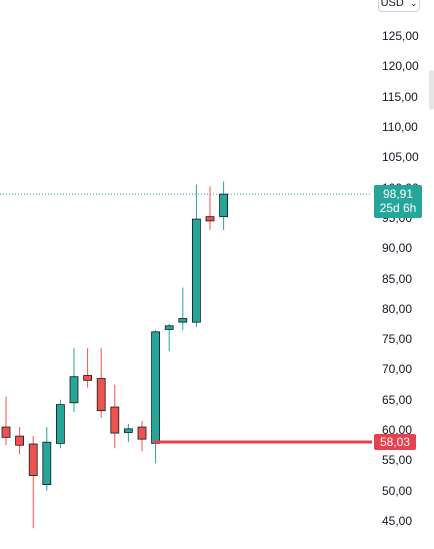  What do you see at coordinates (400, 96) in the screenshot?
I see `price-tick-label: 115,00` at bounding box center [400, 96].